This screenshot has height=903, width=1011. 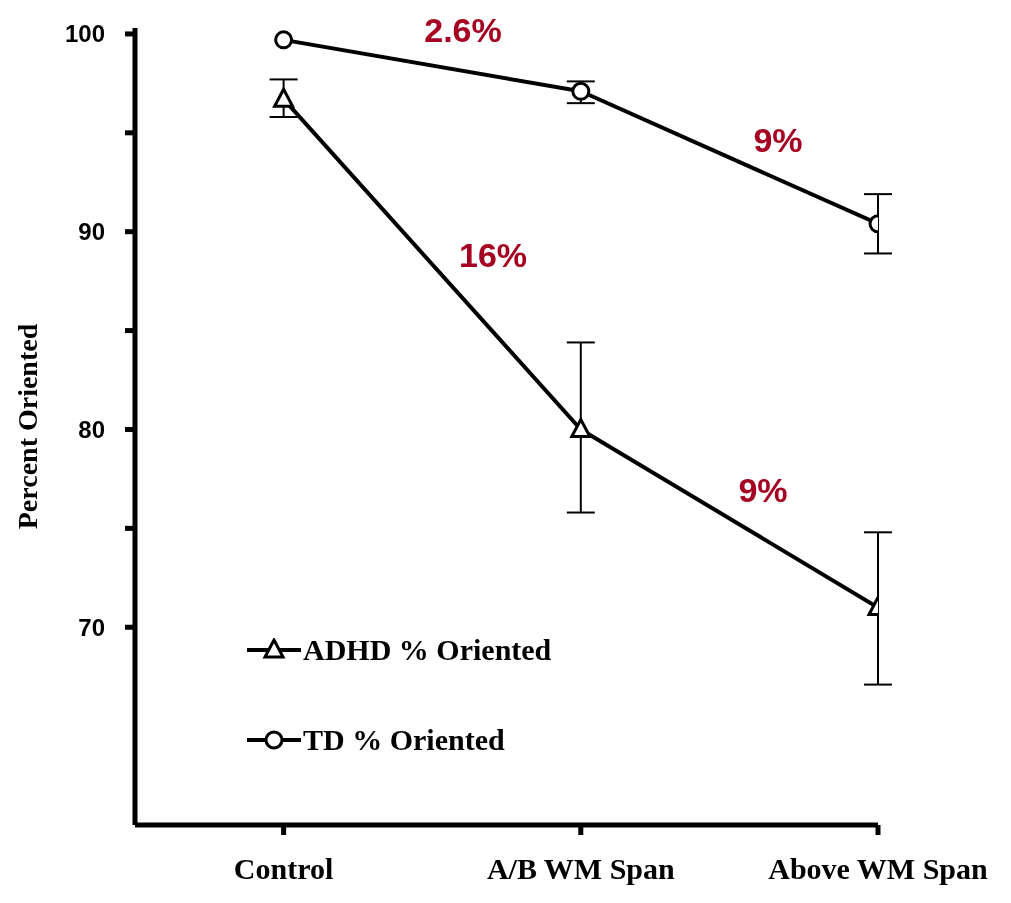 I want to click on x-tick-label: Above WM Span, so click(x=878, y=868).